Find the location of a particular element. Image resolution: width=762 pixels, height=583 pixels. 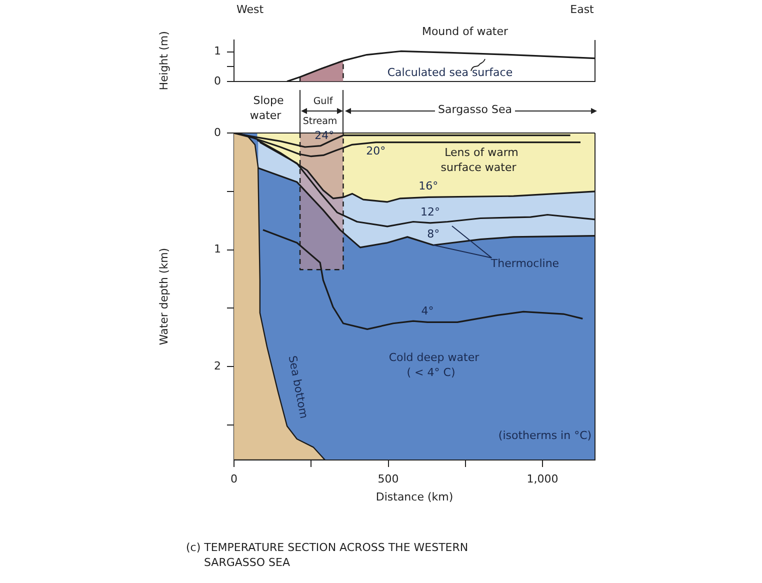

x-tick-label: 1,000 is located at coordinates (542, 479).